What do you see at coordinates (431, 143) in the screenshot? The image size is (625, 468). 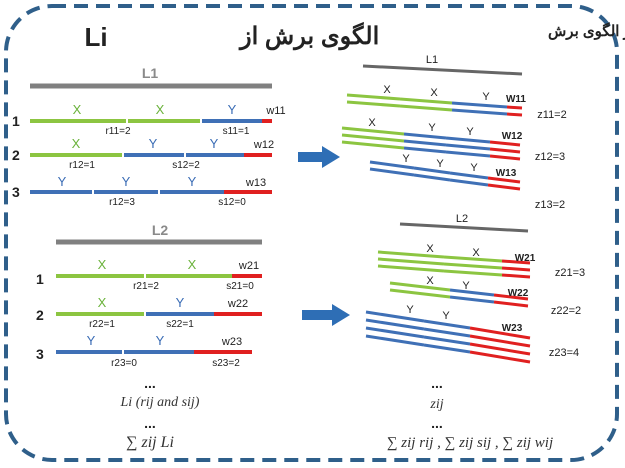 I see `right-g1-pattern2` at bounding box center [431, 143].